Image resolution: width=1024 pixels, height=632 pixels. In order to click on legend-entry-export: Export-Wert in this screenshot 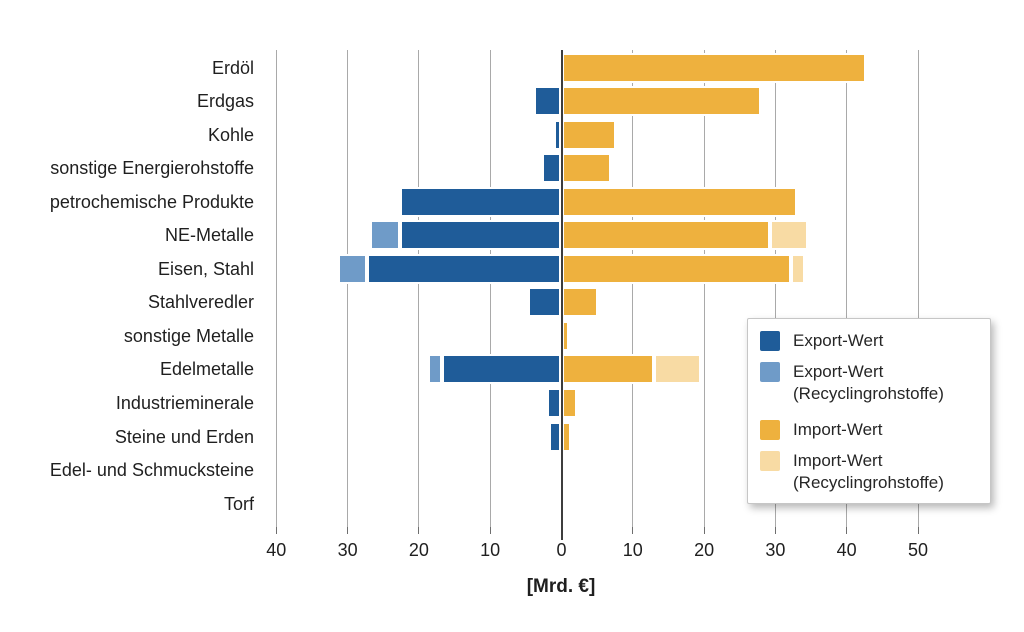, I will do `click(869, 341)`.